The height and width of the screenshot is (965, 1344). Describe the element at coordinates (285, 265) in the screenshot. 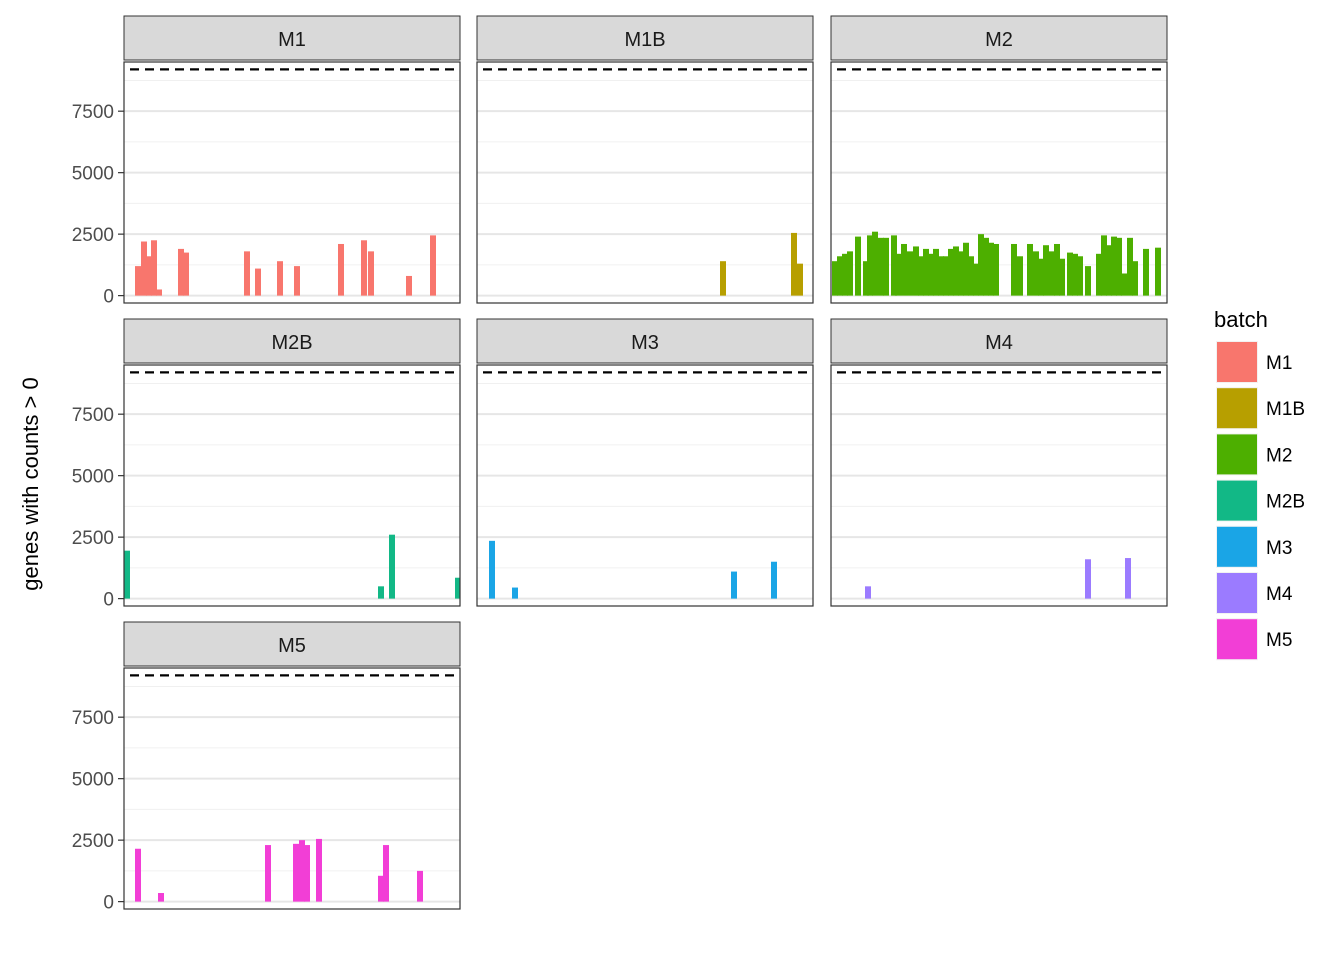

I see `bar-series-m1` at that location.